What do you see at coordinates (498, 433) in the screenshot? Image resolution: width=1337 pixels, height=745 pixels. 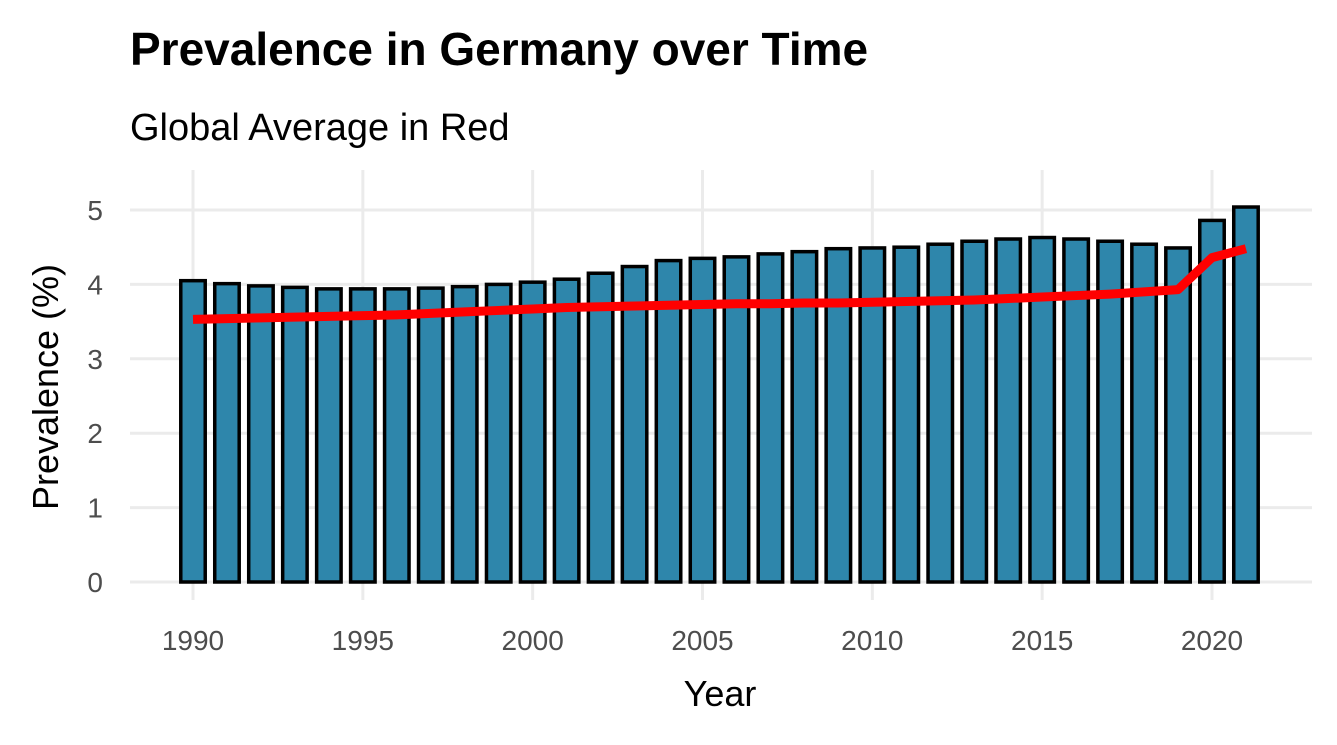 I see `bar-1999` at bounding box center [498, 433].